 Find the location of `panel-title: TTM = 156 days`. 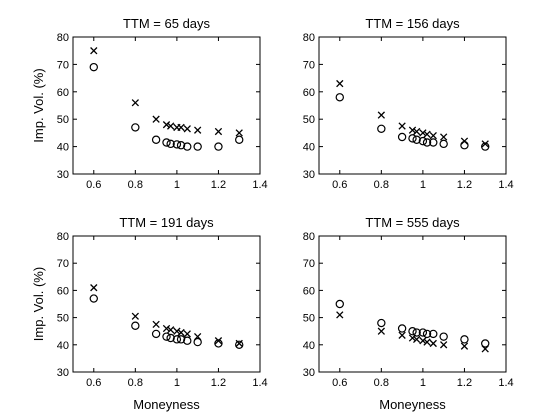

panel-title: TTM = 156 days is located at coordinates (412, 23).